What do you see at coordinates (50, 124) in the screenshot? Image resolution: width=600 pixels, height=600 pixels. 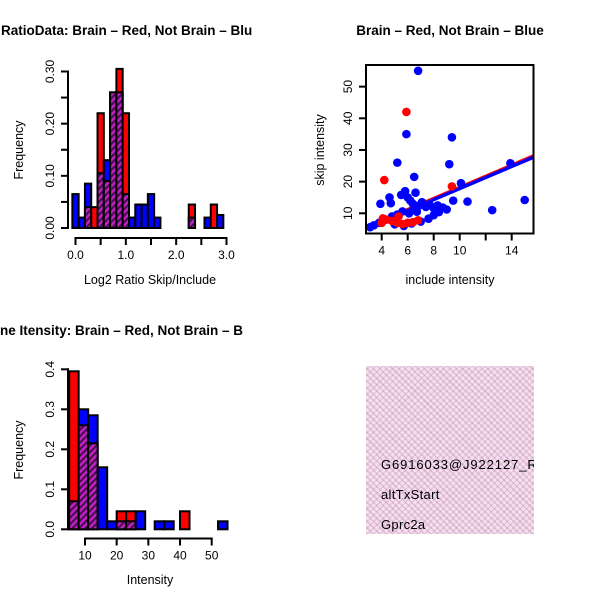 I see `svg-text: 0.20` at bounding box center [50, 124].